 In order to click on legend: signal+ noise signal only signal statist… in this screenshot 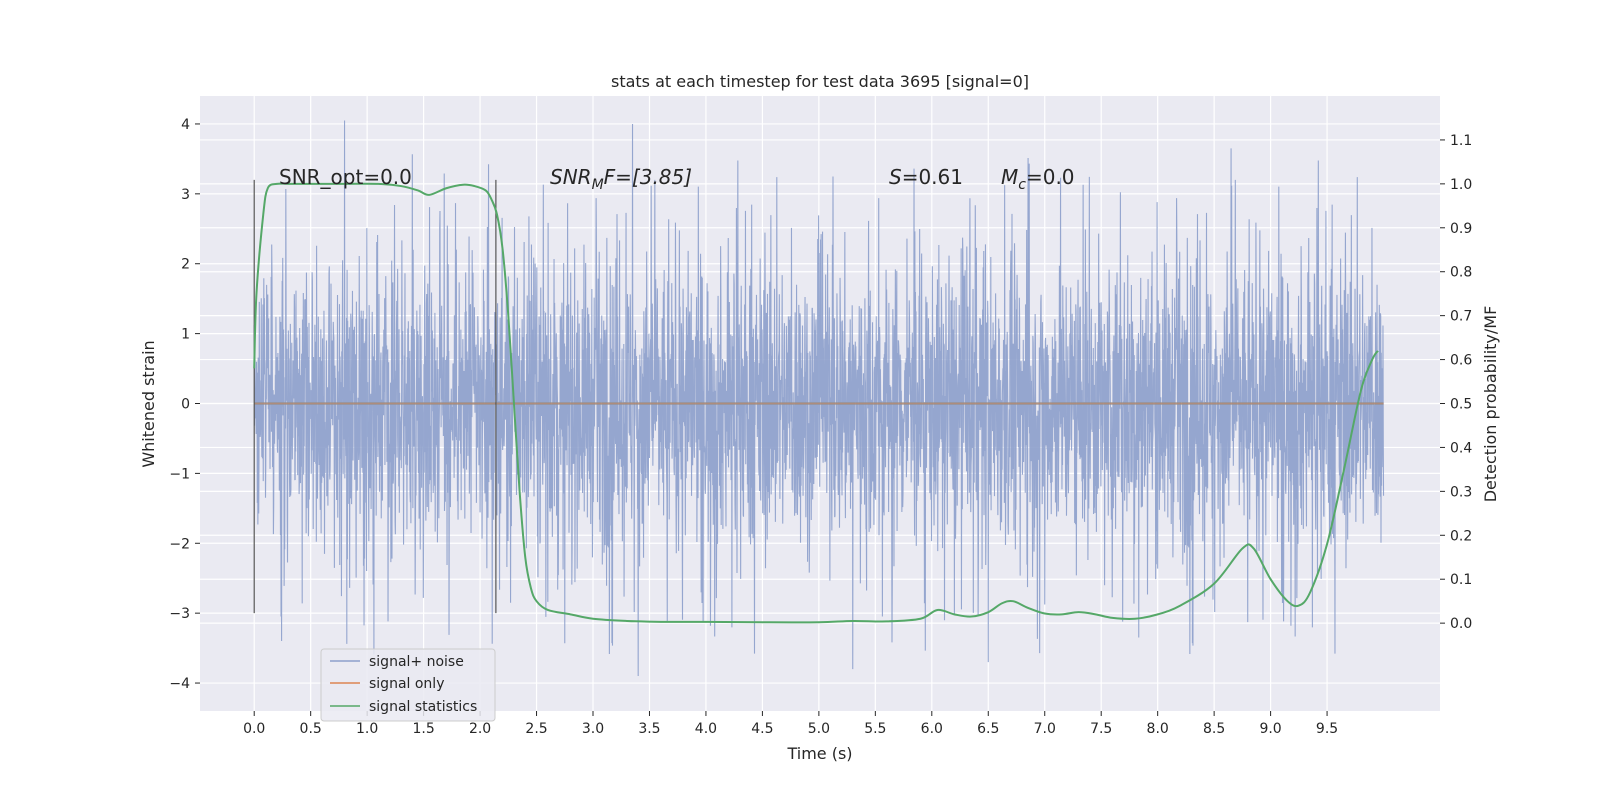, I will do `click(408, 685)`.